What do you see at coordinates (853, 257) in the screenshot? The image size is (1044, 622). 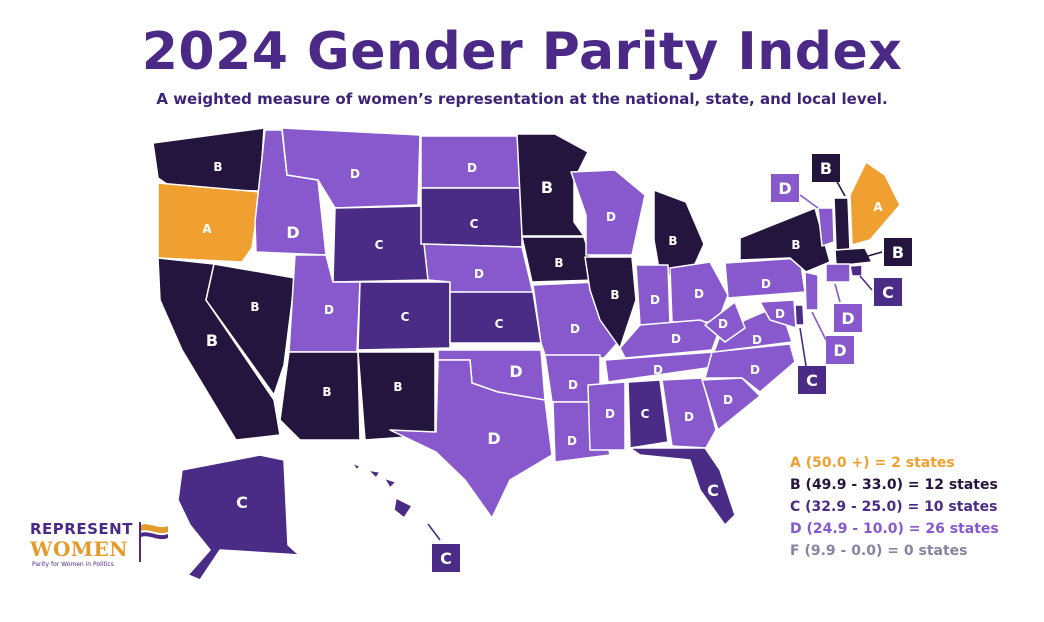 I see `state-massachusetts` at bounding box center [853, 257].